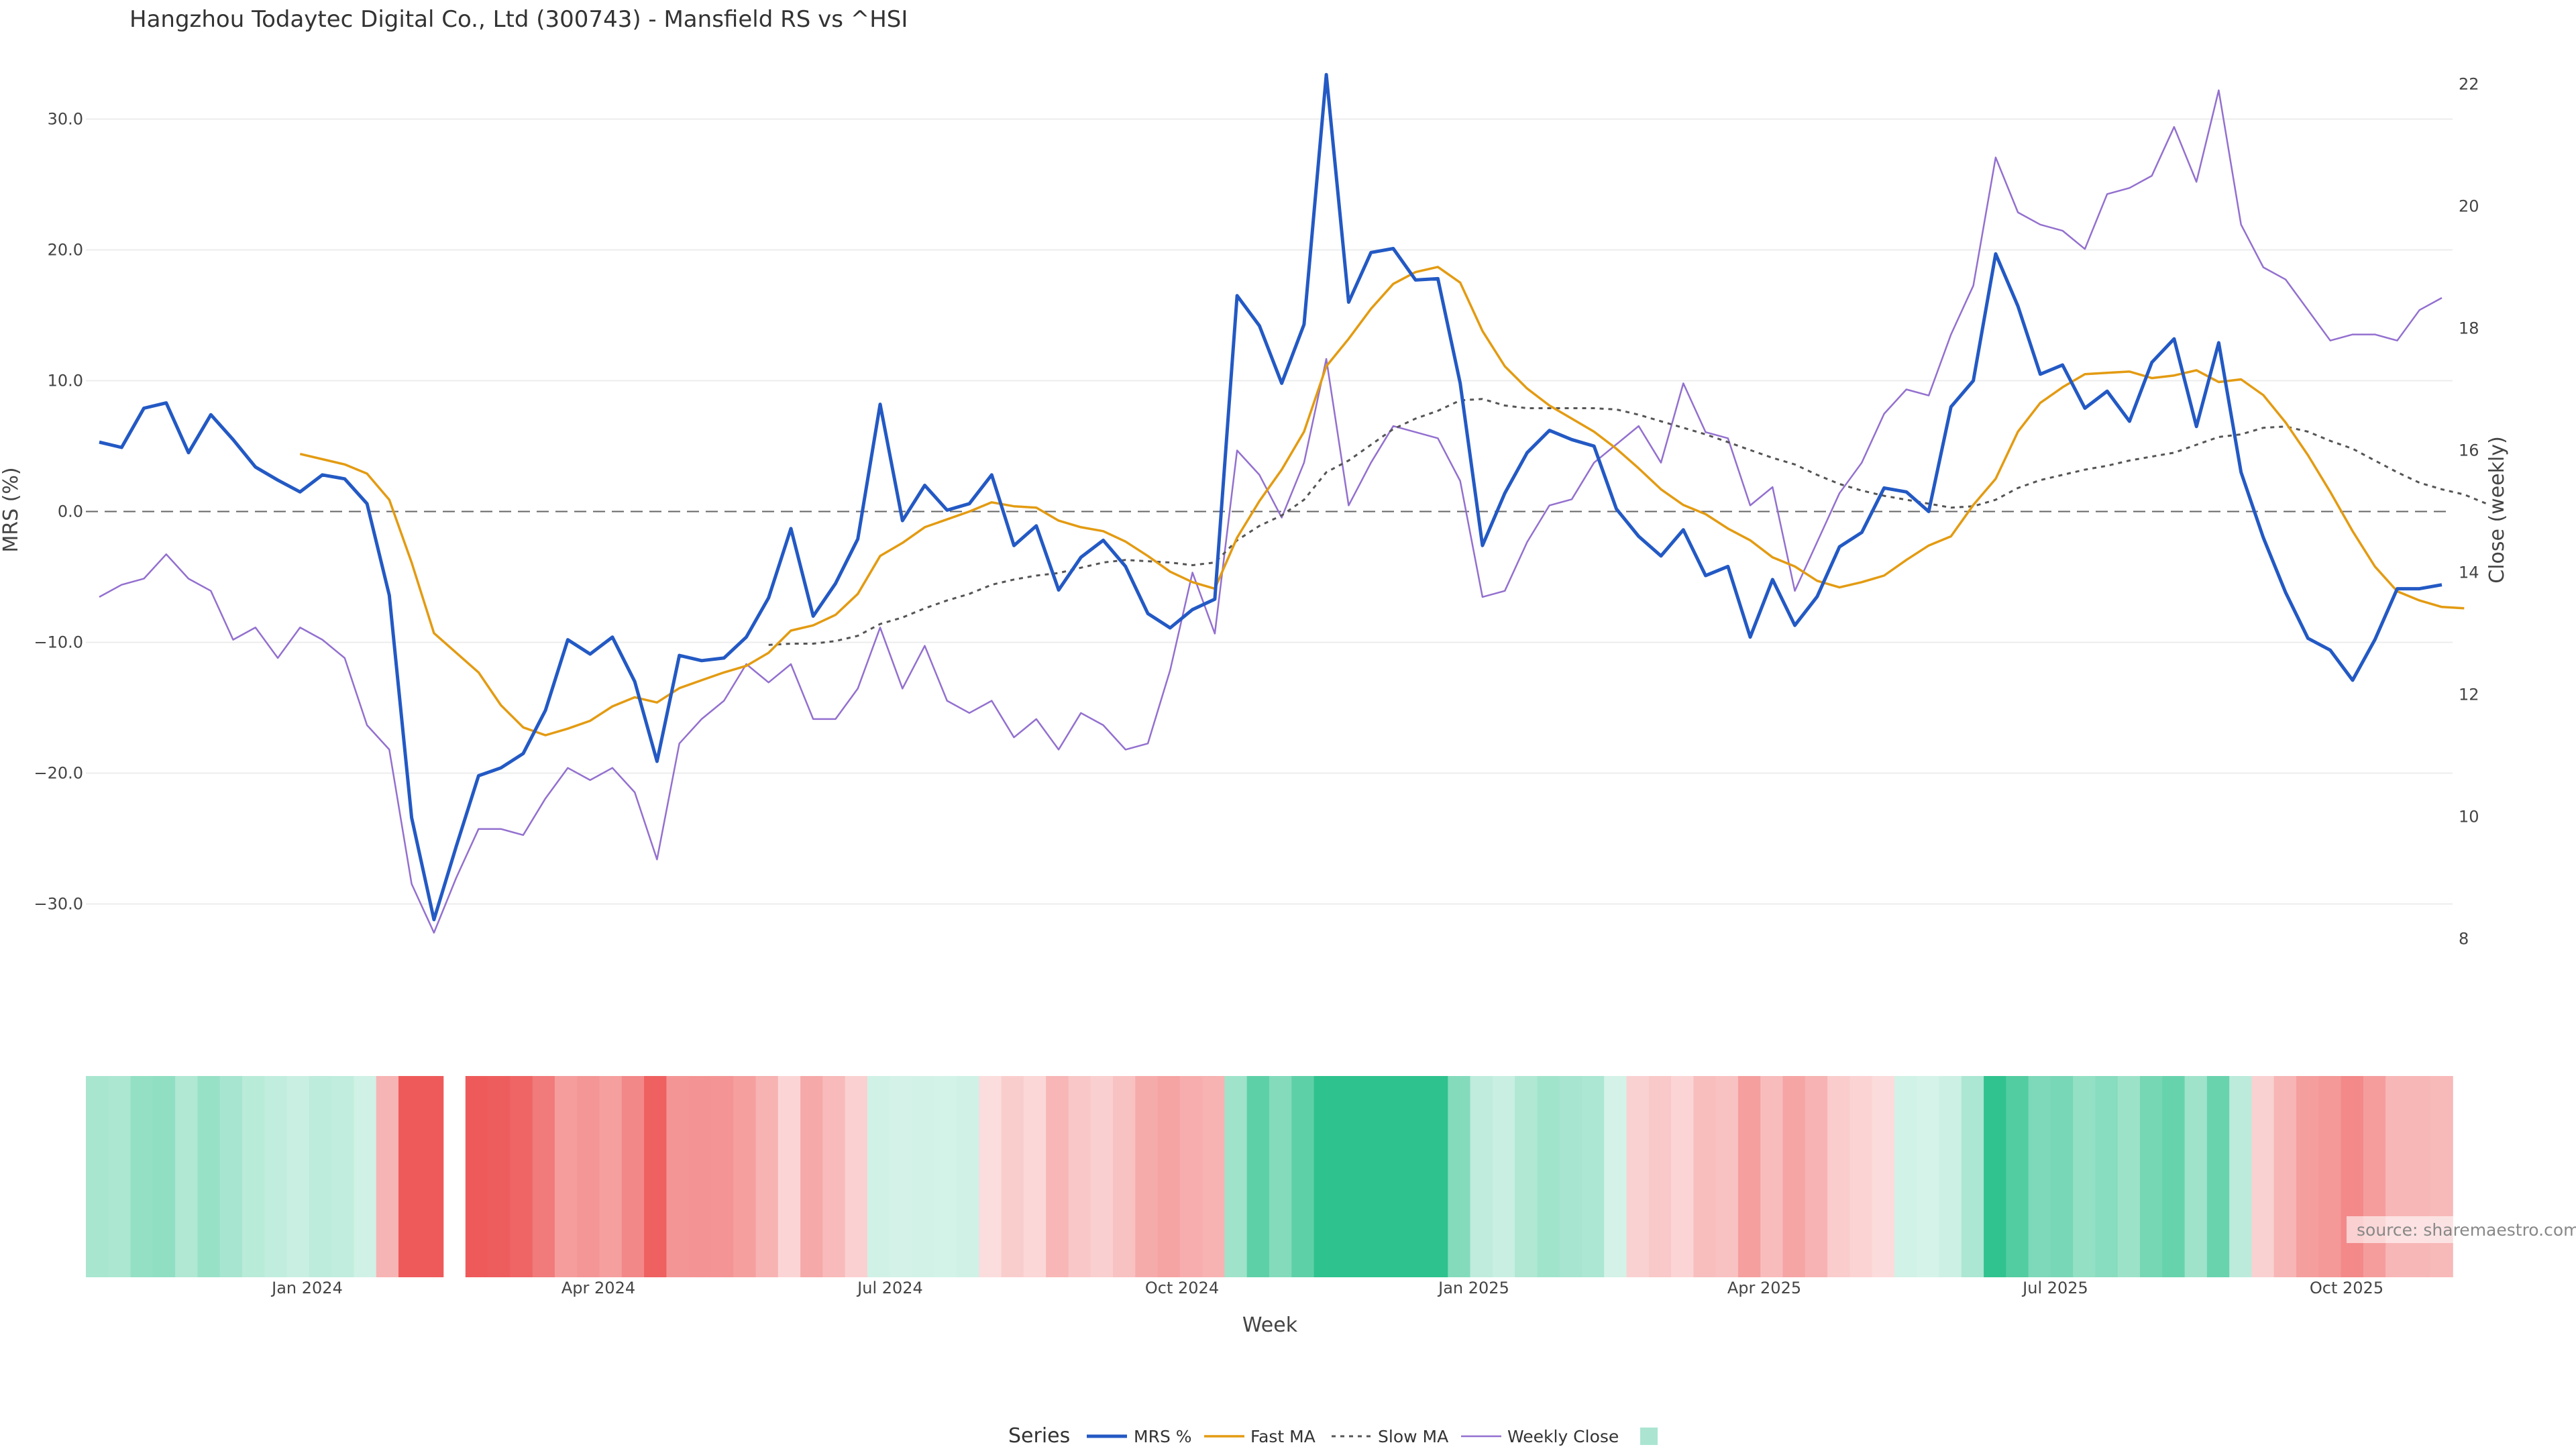 Image resolution: width=2576 pixels, height=1449 pixels. What do you see at coordinates (1473, 1288) in the screenshot?
I see `x-tick-label: Jan 2025` at bounding box center [1473, 1288].